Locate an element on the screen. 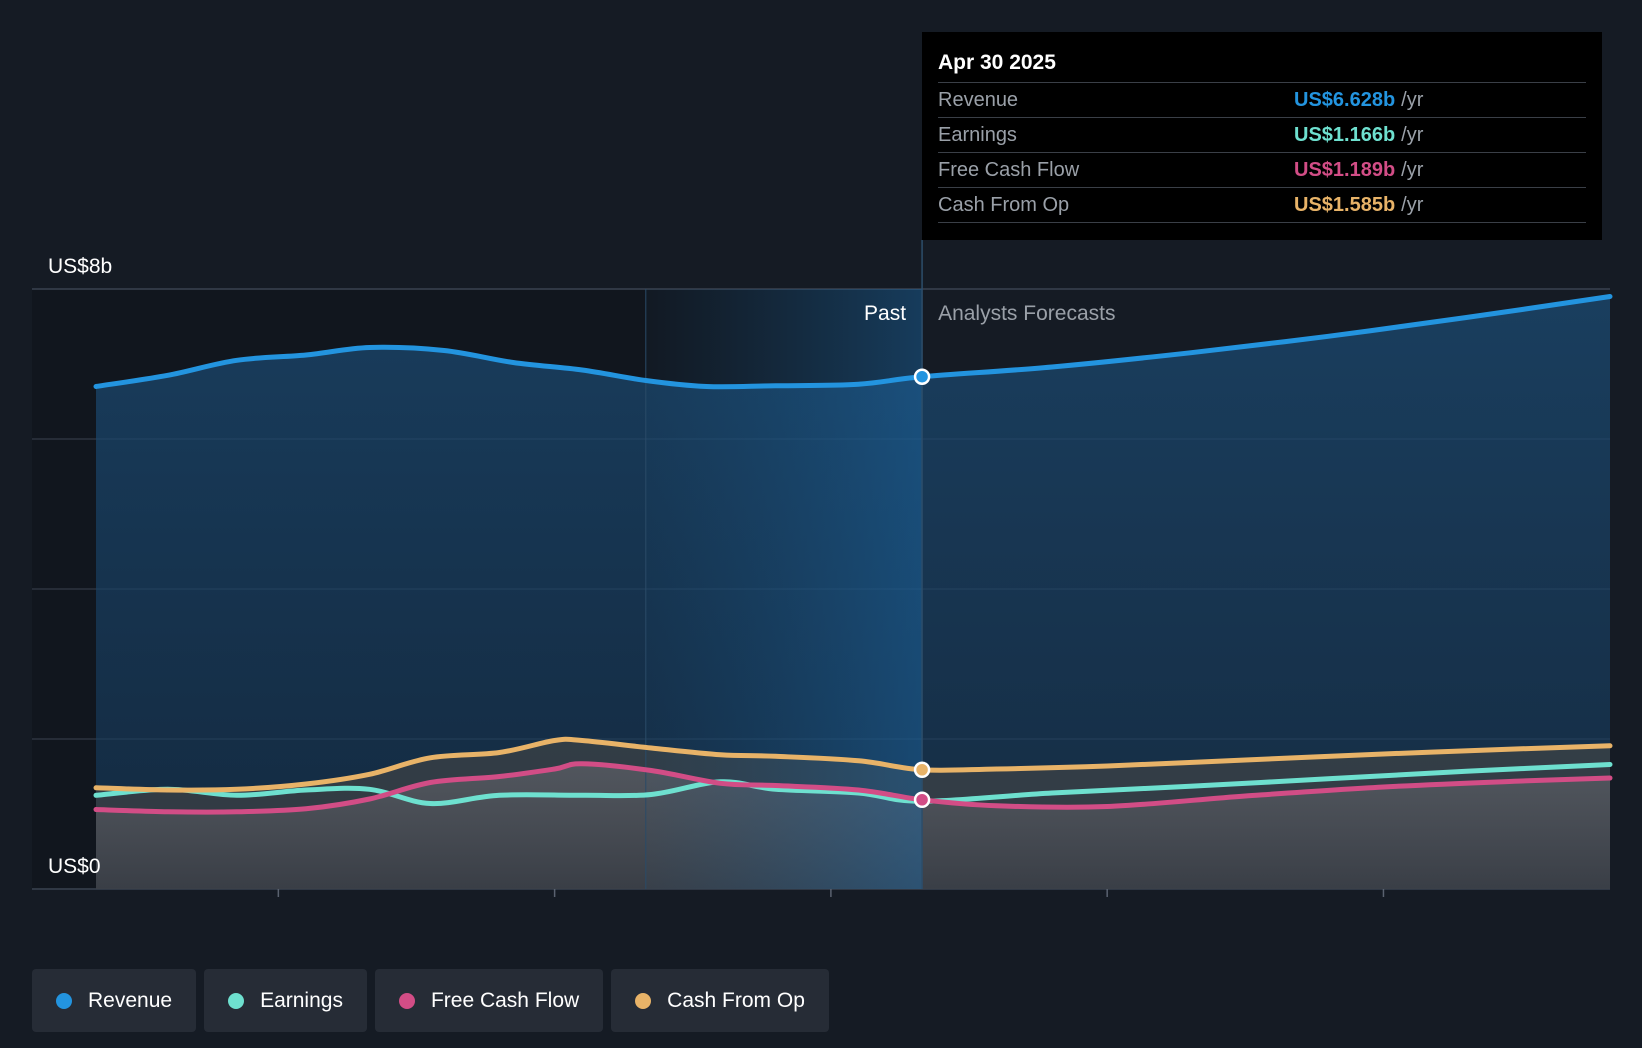 The image size is (1642, 1048). tooltip-row-cash-from-op: Cash From Op US$1.585b /yr is located at coordinates (1262, 205).